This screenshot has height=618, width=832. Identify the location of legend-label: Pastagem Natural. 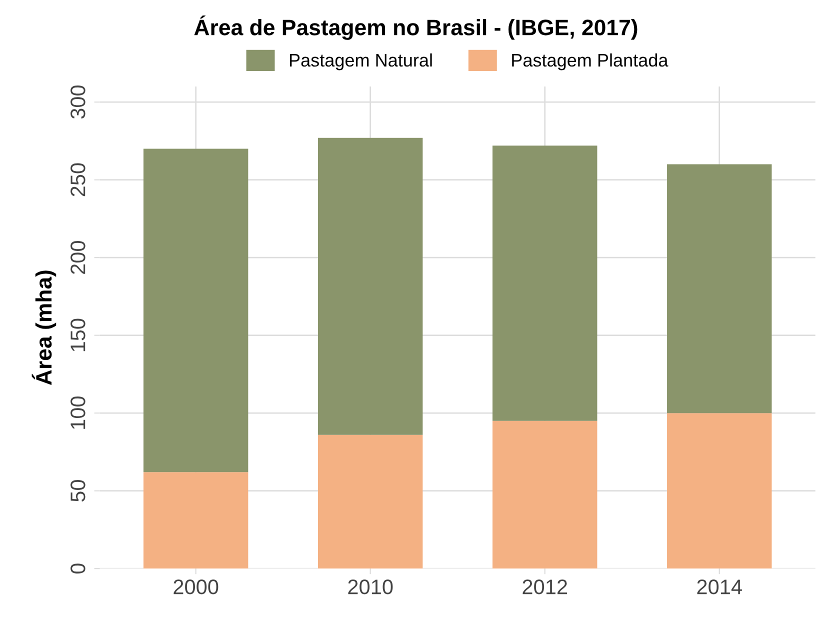
(361, 61).